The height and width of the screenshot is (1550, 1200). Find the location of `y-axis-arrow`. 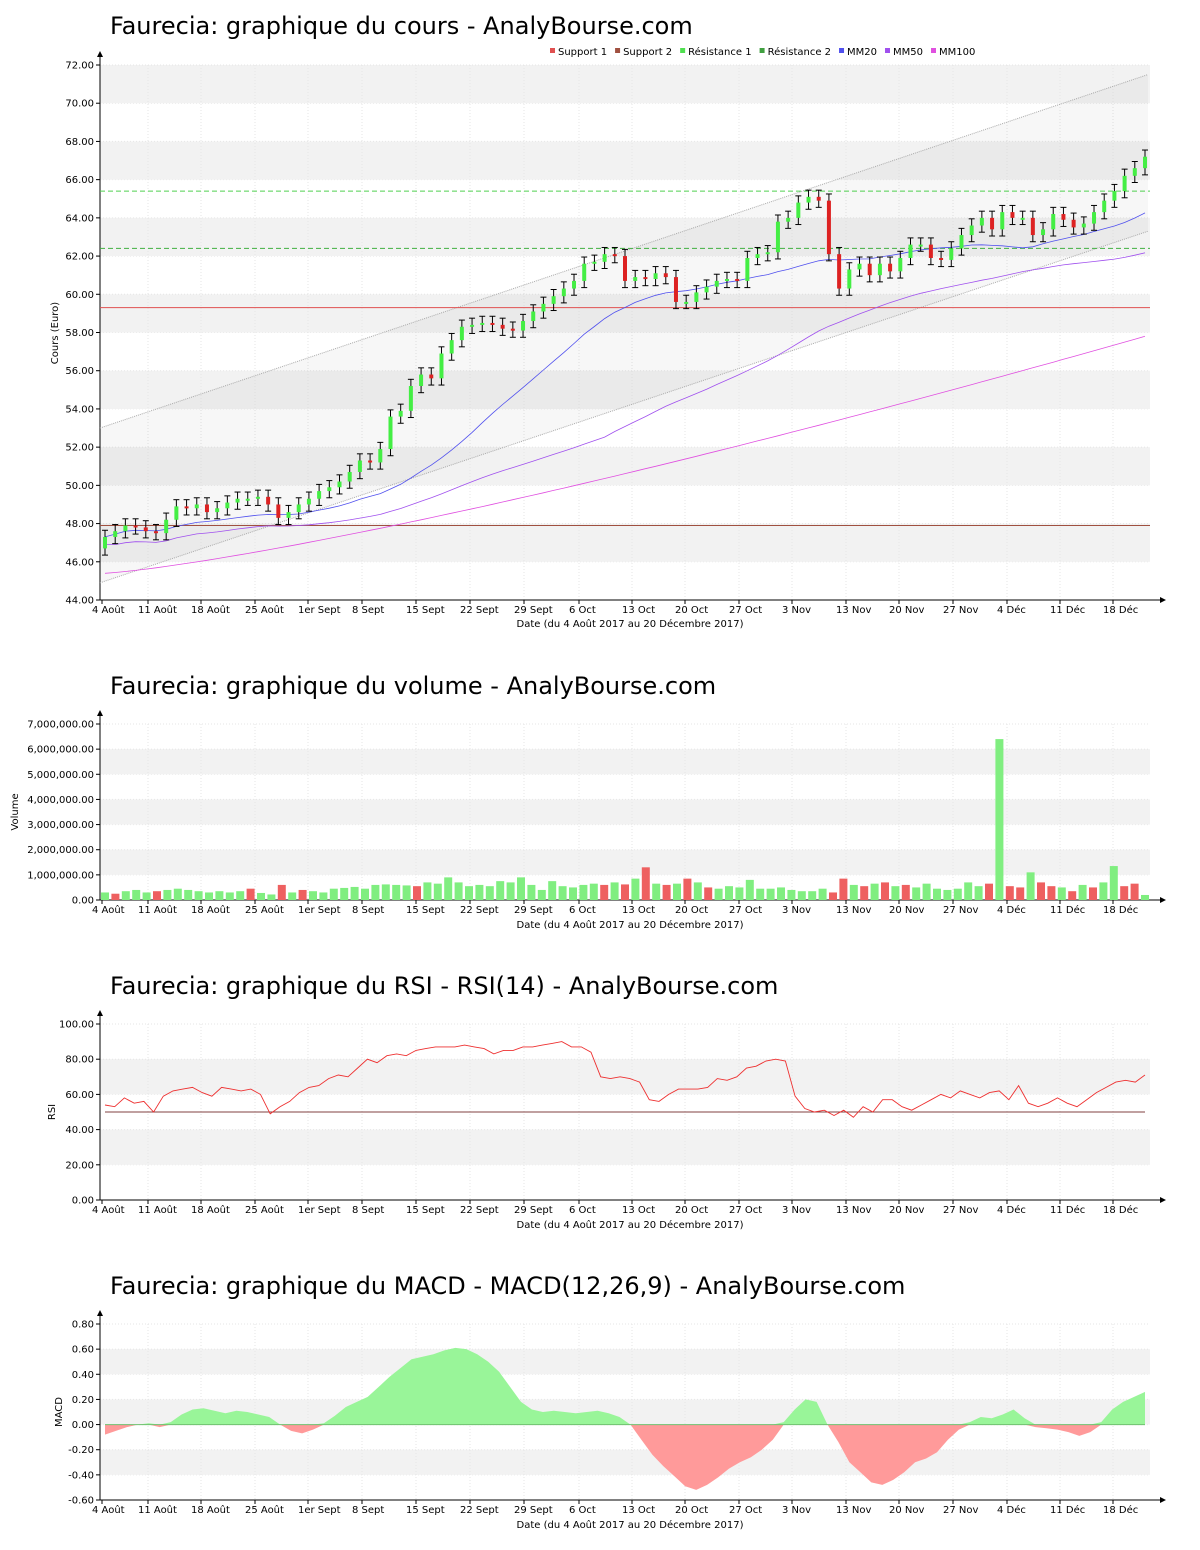

y-axis-arrow is located at coordinates (100, 1013).